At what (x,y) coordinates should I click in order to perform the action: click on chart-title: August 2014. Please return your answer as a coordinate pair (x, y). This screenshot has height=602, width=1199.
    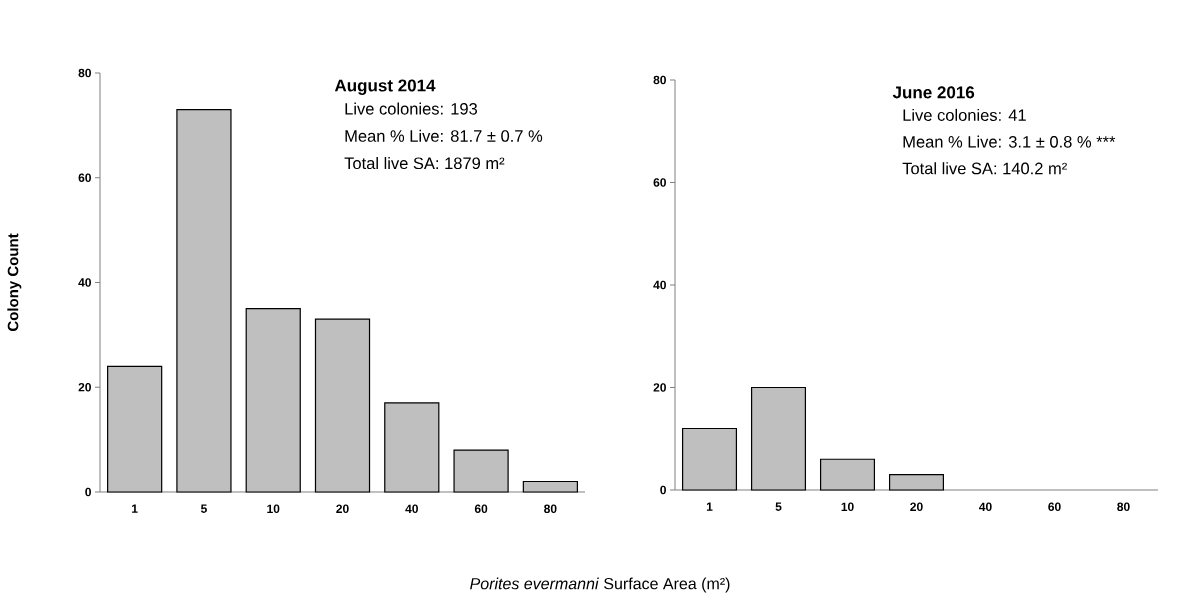
    Looking at the image, I should click on (385, 87).